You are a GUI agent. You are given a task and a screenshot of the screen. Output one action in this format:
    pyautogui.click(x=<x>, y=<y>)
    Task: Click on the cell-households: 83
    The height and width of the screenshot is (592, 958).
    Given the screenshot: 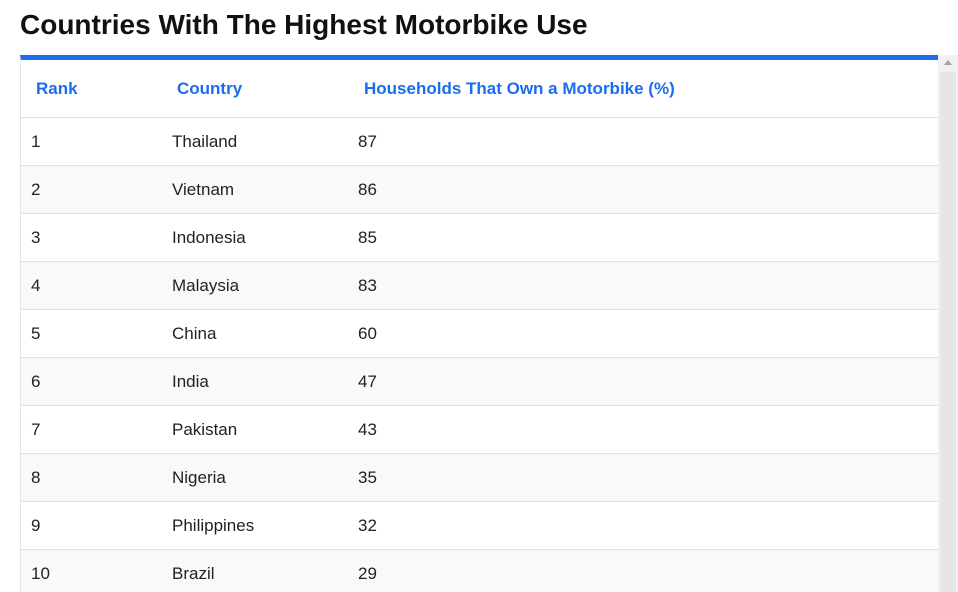 What is the action you would take?
    pyautogui.click(x=648, y=285)
    